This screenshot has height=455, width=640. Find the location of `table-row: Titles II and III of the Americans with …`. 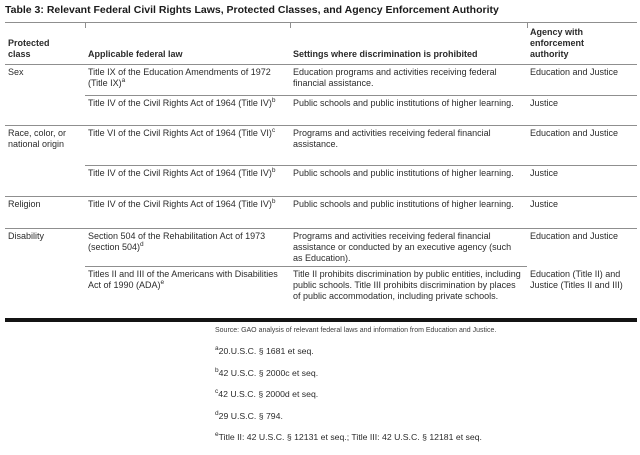

table-row: Titles II and III of the Americans with … is located at coordinates (321, 293).